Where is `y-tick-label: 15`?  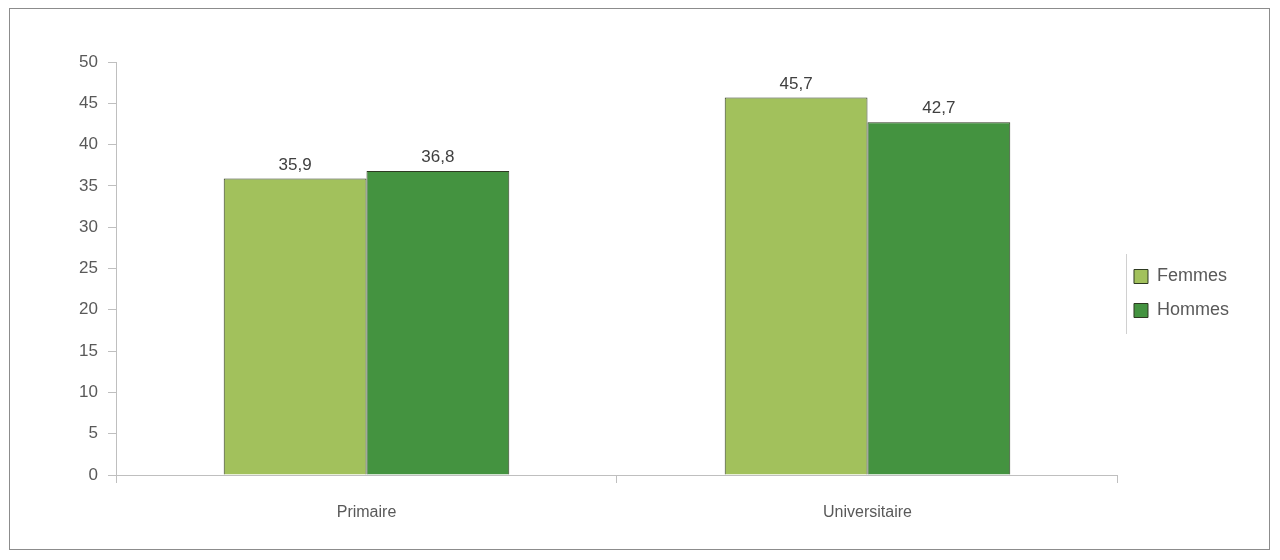 y-tick-label: 15 is located at coordinates (88, 350).